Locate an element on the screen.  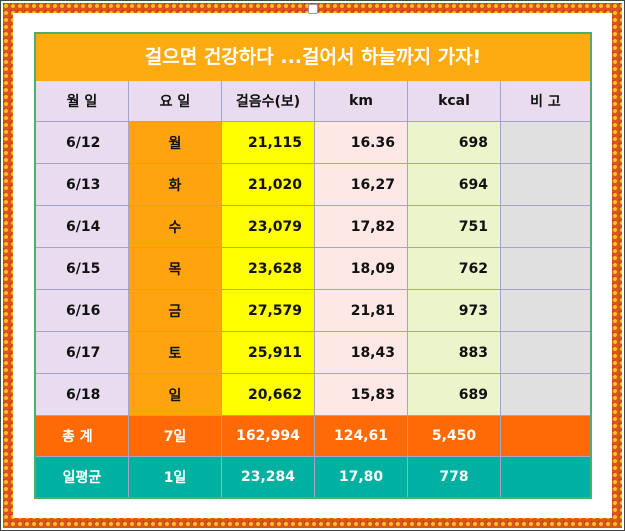
kcal-cell: 762 is located at coordinates (454, 269).